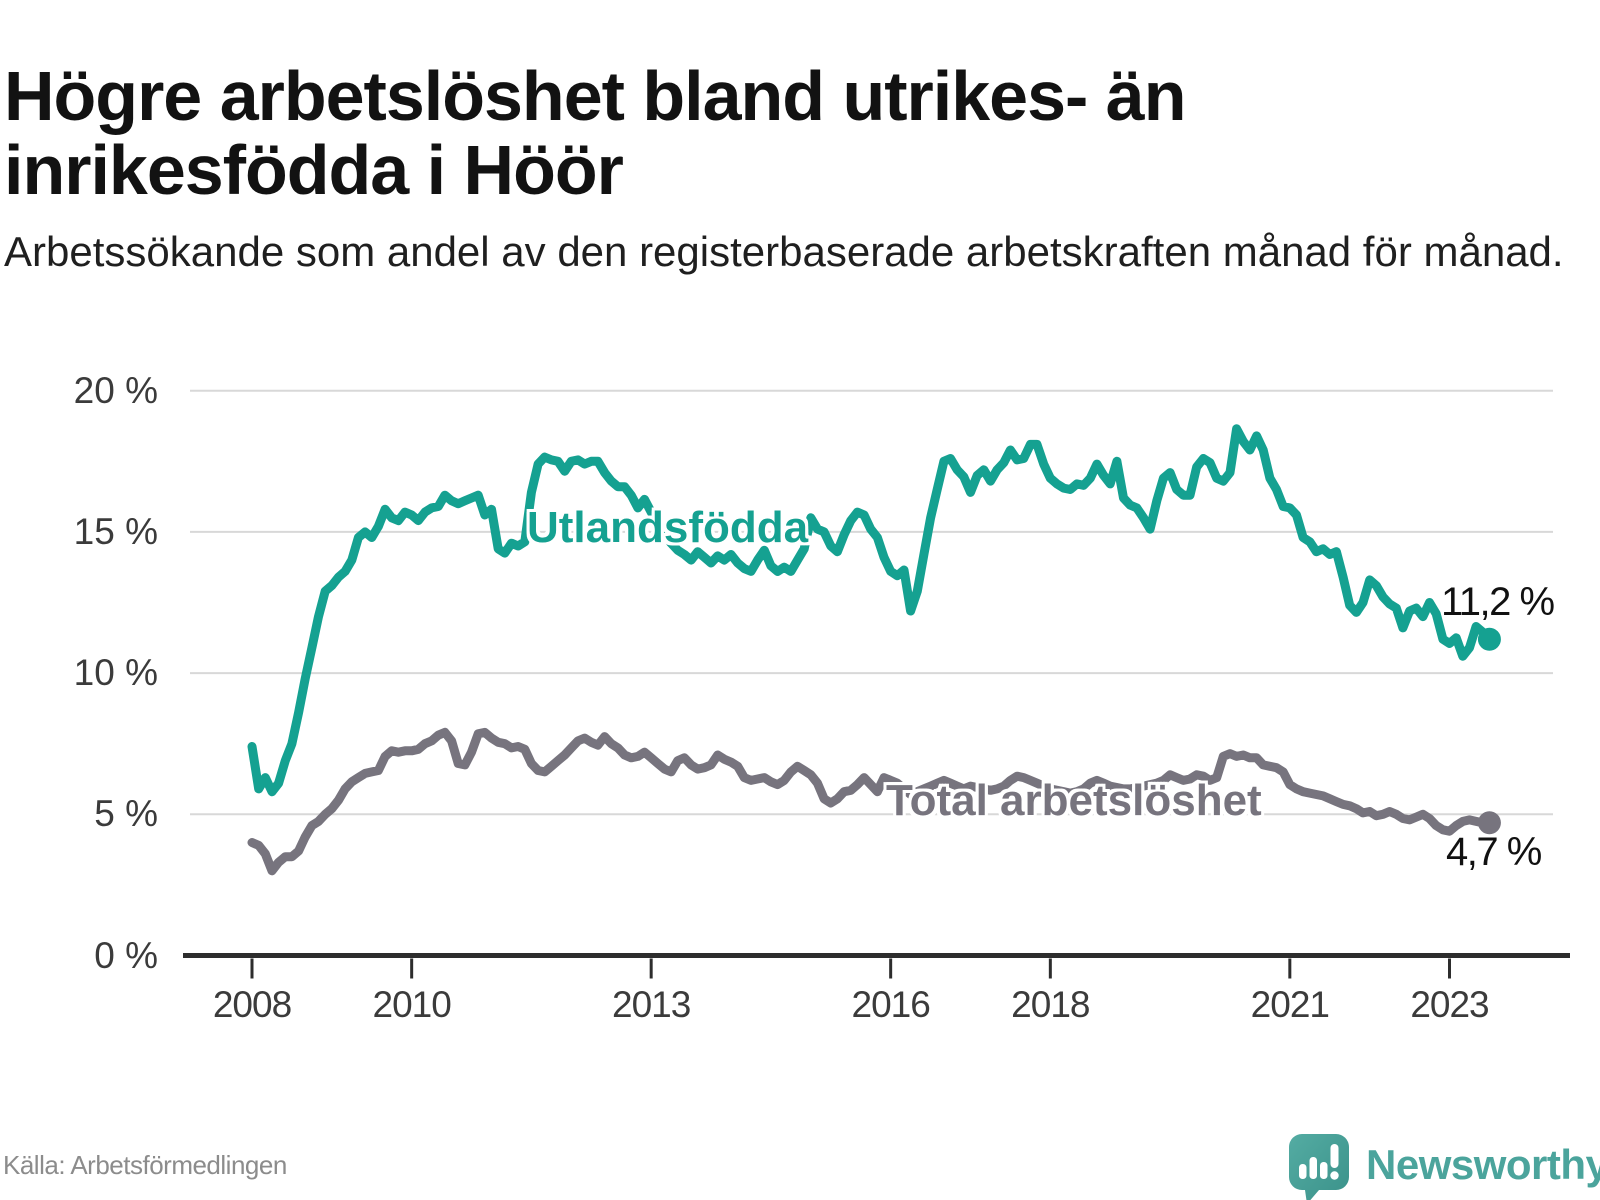 This screenshot has height=1200, width=1600. I want to click on x-axis-tick-label: 2016, so click(891, 1004).